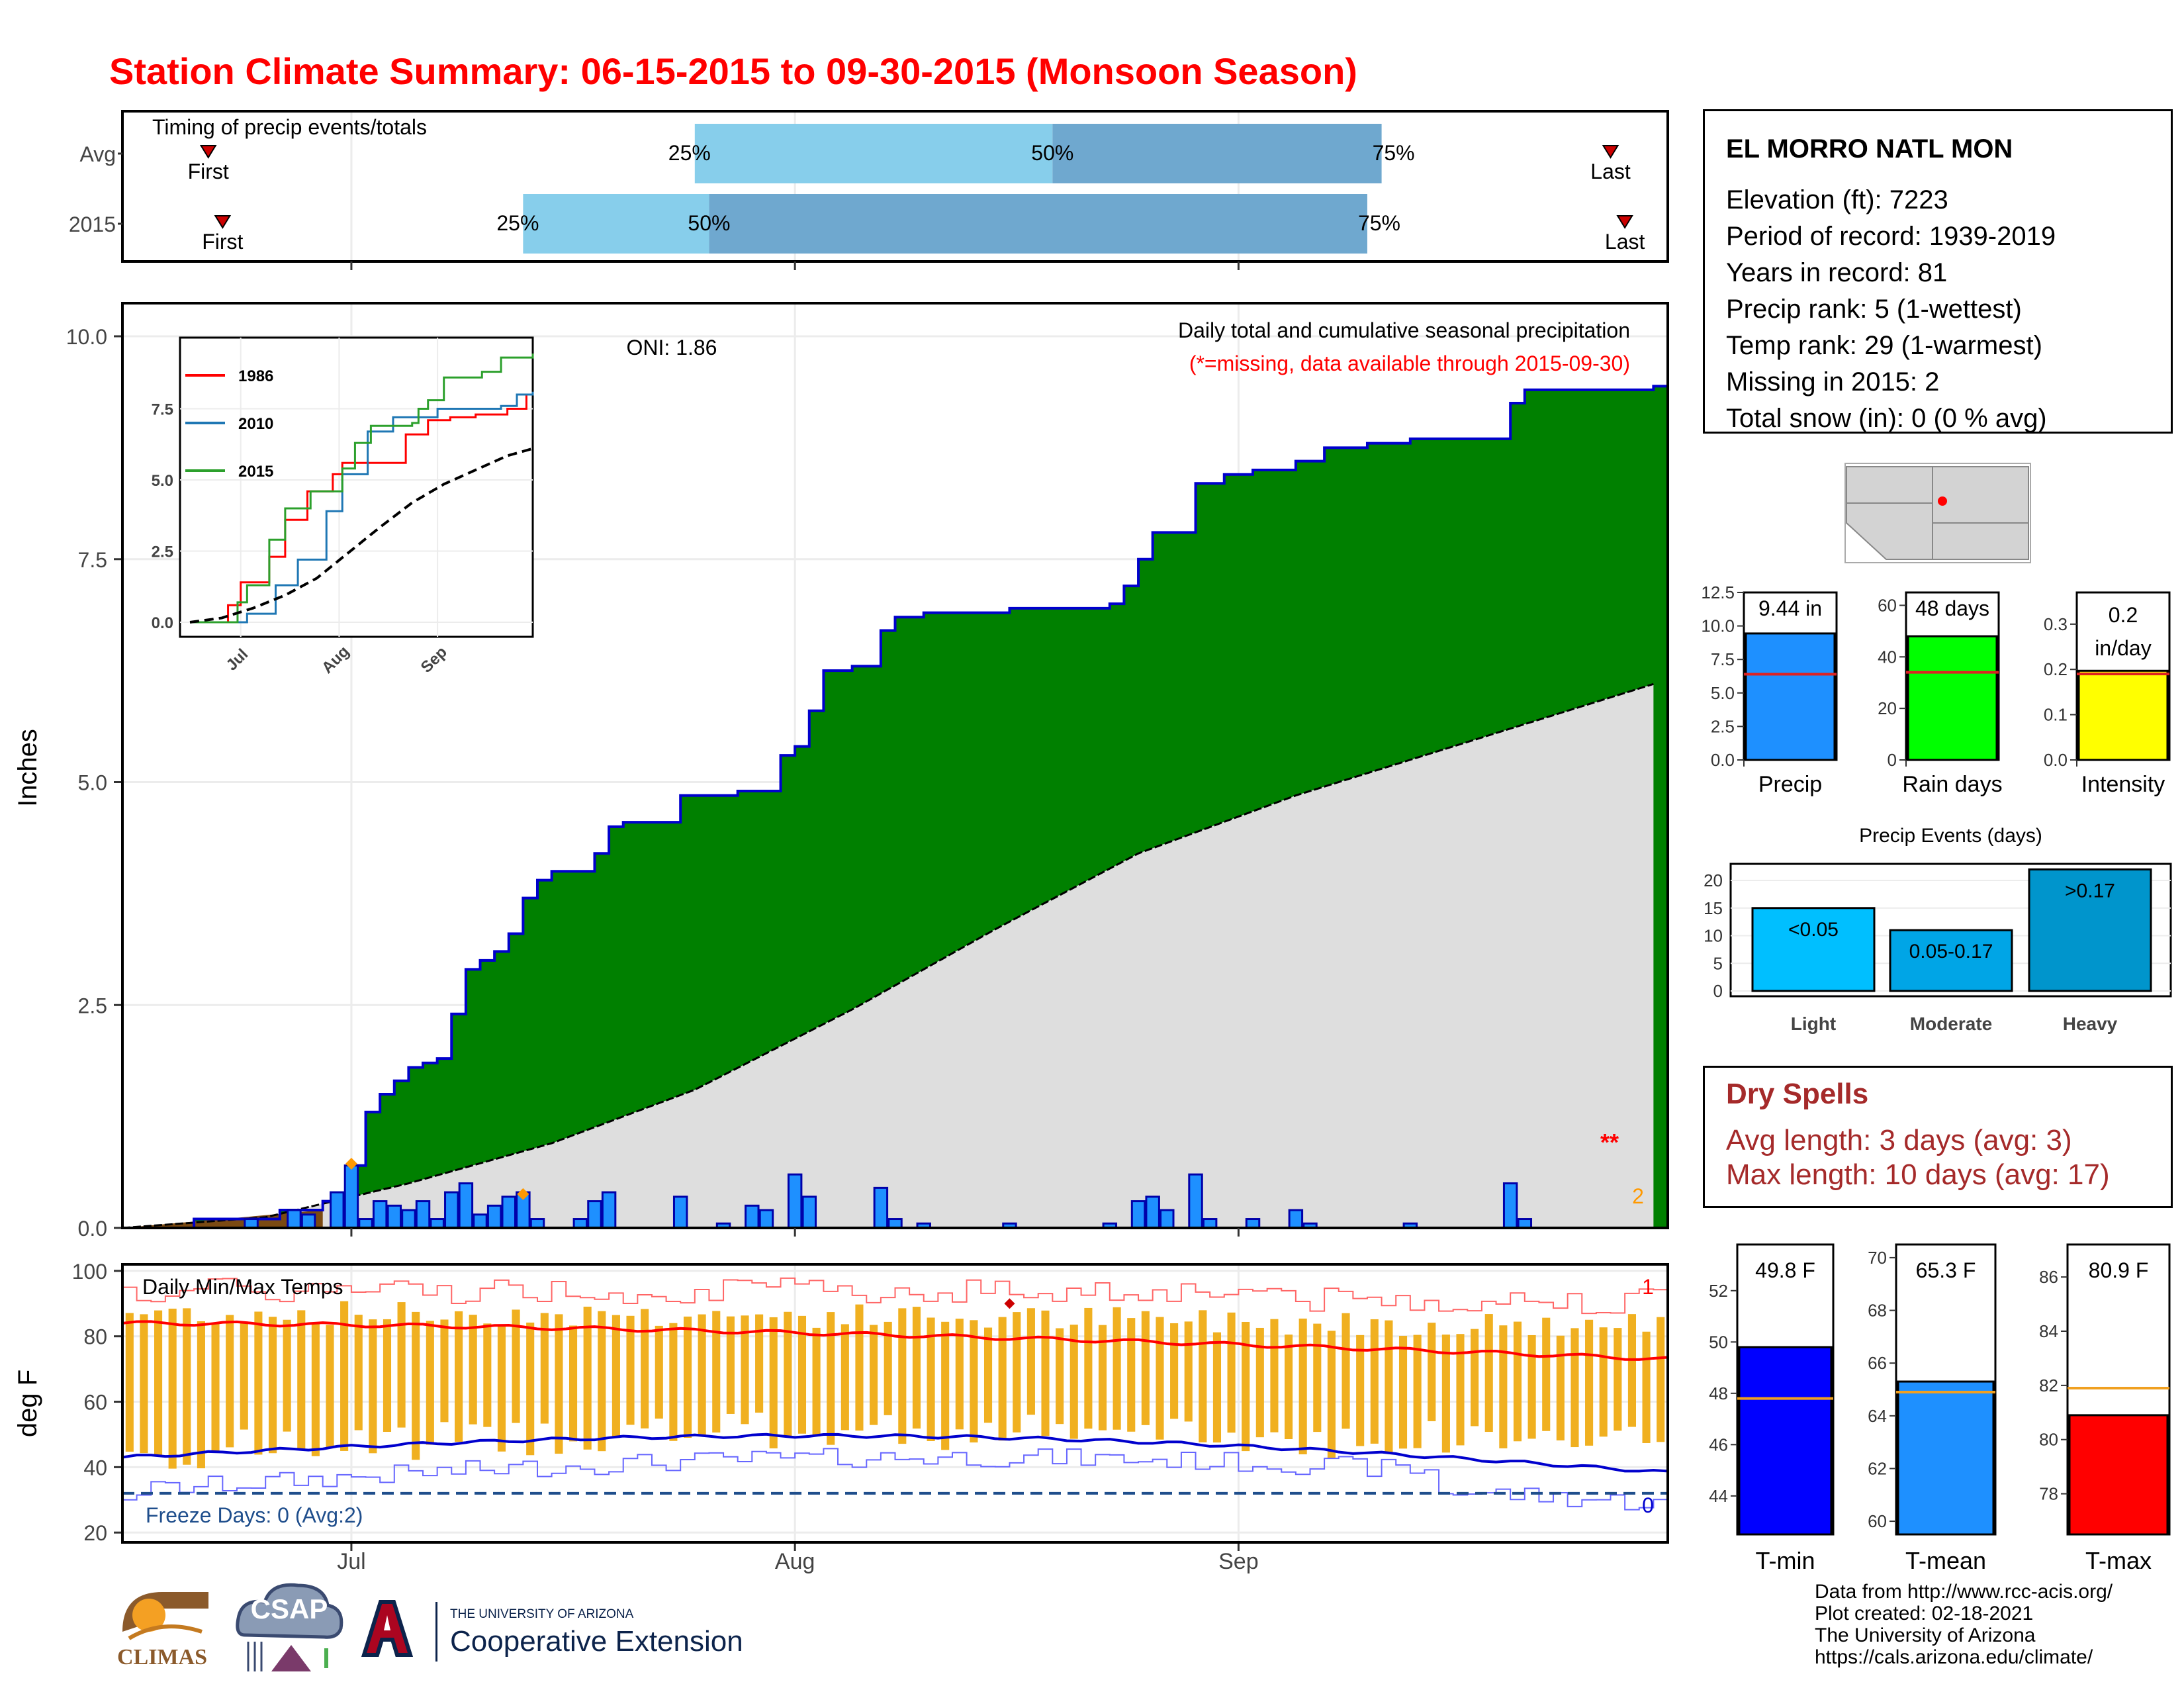  Describe the element at coordinates (2123, 615) in the screenshot. I see `summary-bar-value: 0.2` at that location.